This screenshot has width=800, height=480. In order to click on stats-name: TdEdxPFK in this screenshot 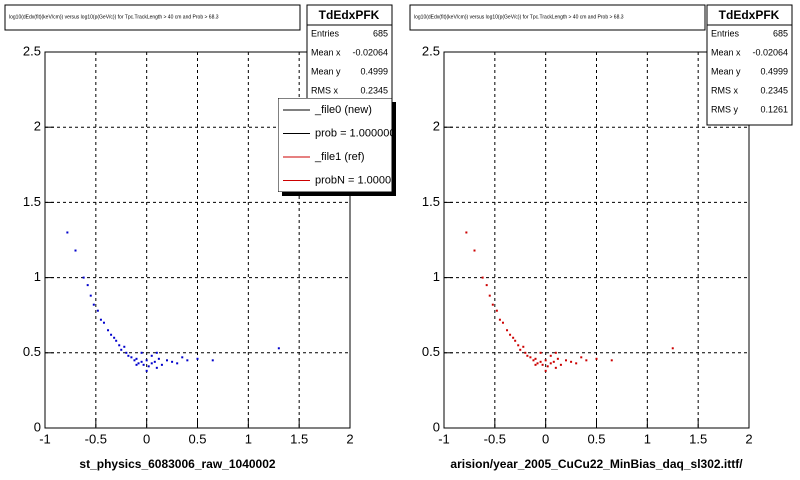, I will do `click(749, 15)`.